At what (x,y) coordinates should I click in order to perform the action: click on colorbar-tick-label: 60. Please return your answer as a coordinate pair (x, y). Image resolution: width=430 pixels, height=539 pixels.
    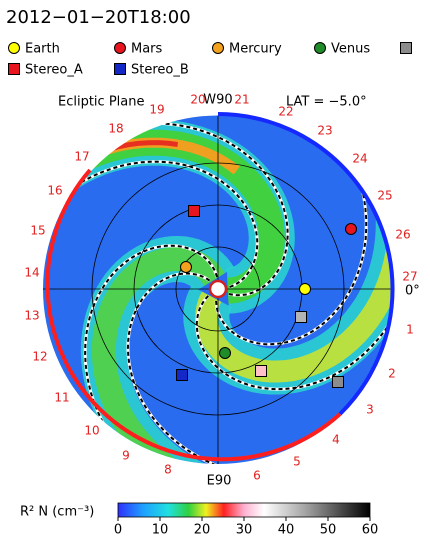
    Looking at the image, I should click on (370, 530).